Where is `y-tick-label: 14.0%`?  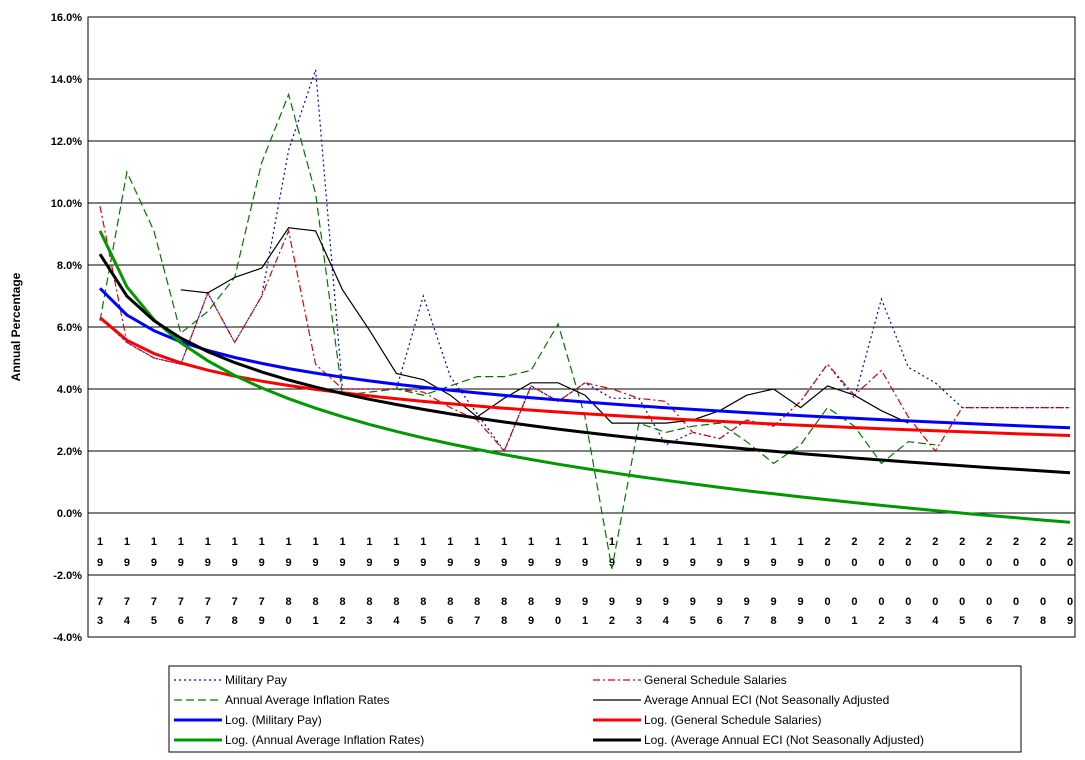 y-tick-label: 14.0% is located at coordinates (66, 80).